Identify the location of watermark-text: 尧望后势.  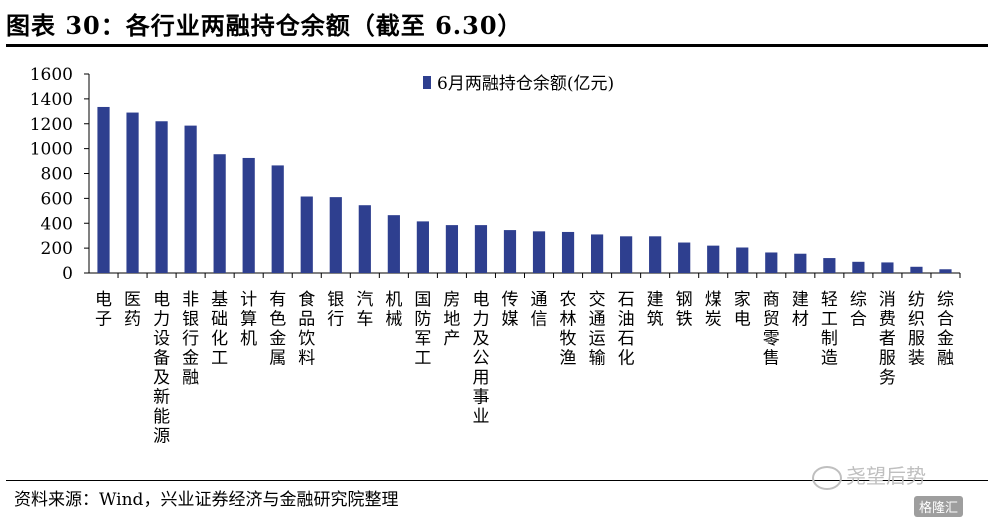
(886, 476).